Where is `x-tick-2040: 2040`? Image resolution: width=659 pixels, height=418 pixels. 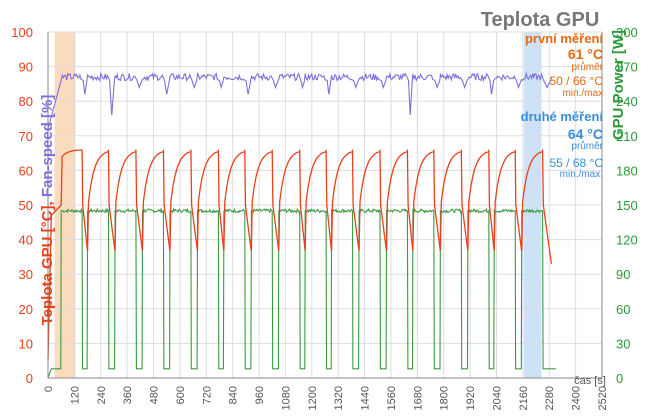
x-tick-2040: 2040 is located at coordinates (497, 398).